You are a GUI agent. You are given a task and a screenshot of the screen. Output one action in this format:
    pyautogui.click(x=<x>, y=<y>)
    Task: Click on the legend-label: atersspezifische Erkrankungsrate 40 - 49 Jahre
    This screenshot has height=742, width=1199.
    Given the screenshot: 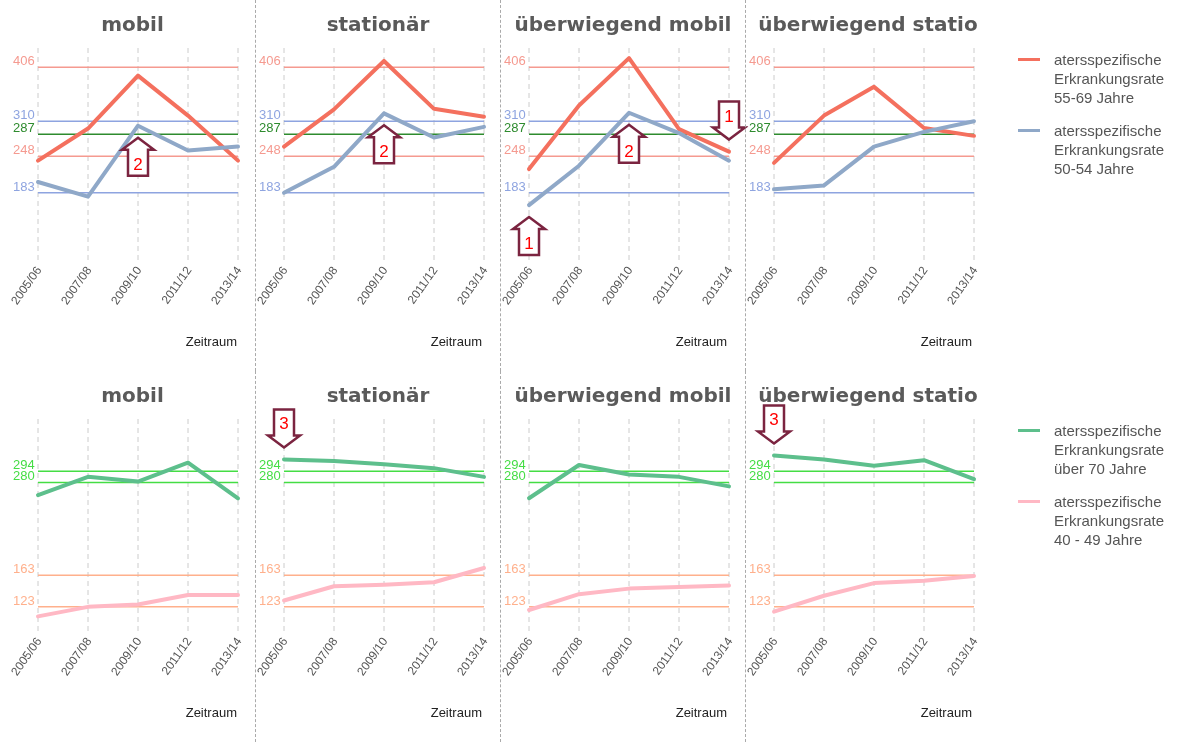 What is the action you would take?
    pyautogui.click(x=1110, y=520)
    